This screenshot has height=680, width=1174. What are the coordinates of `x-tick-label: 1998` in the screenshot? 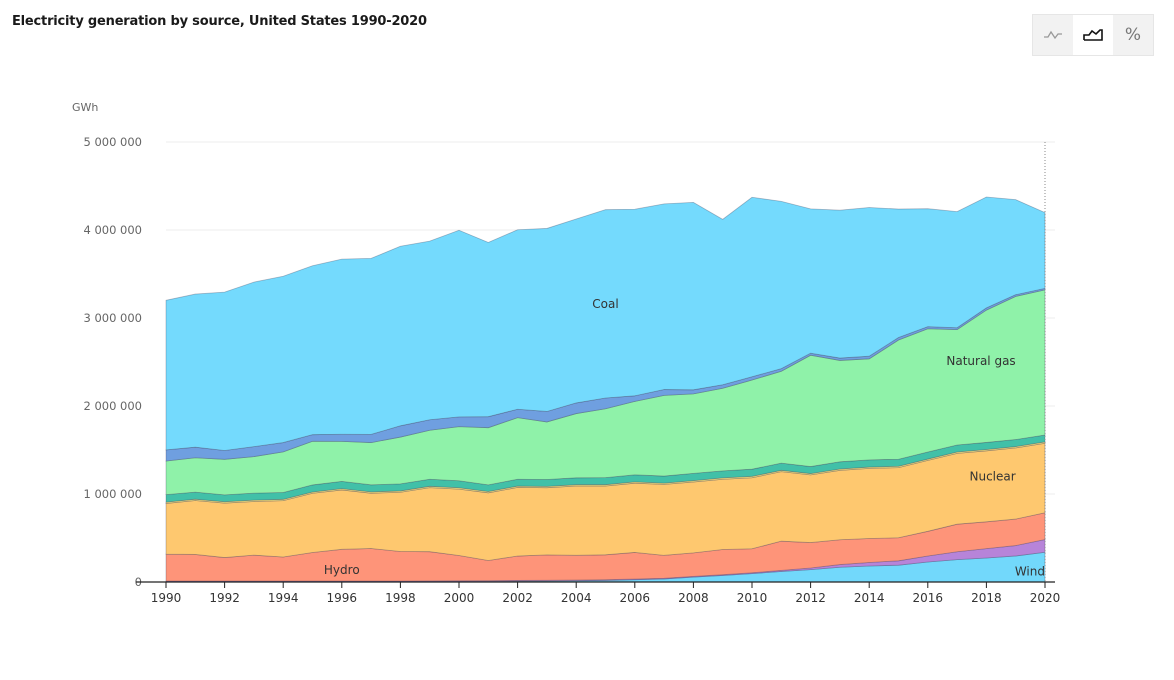 It's located at (400, 598).